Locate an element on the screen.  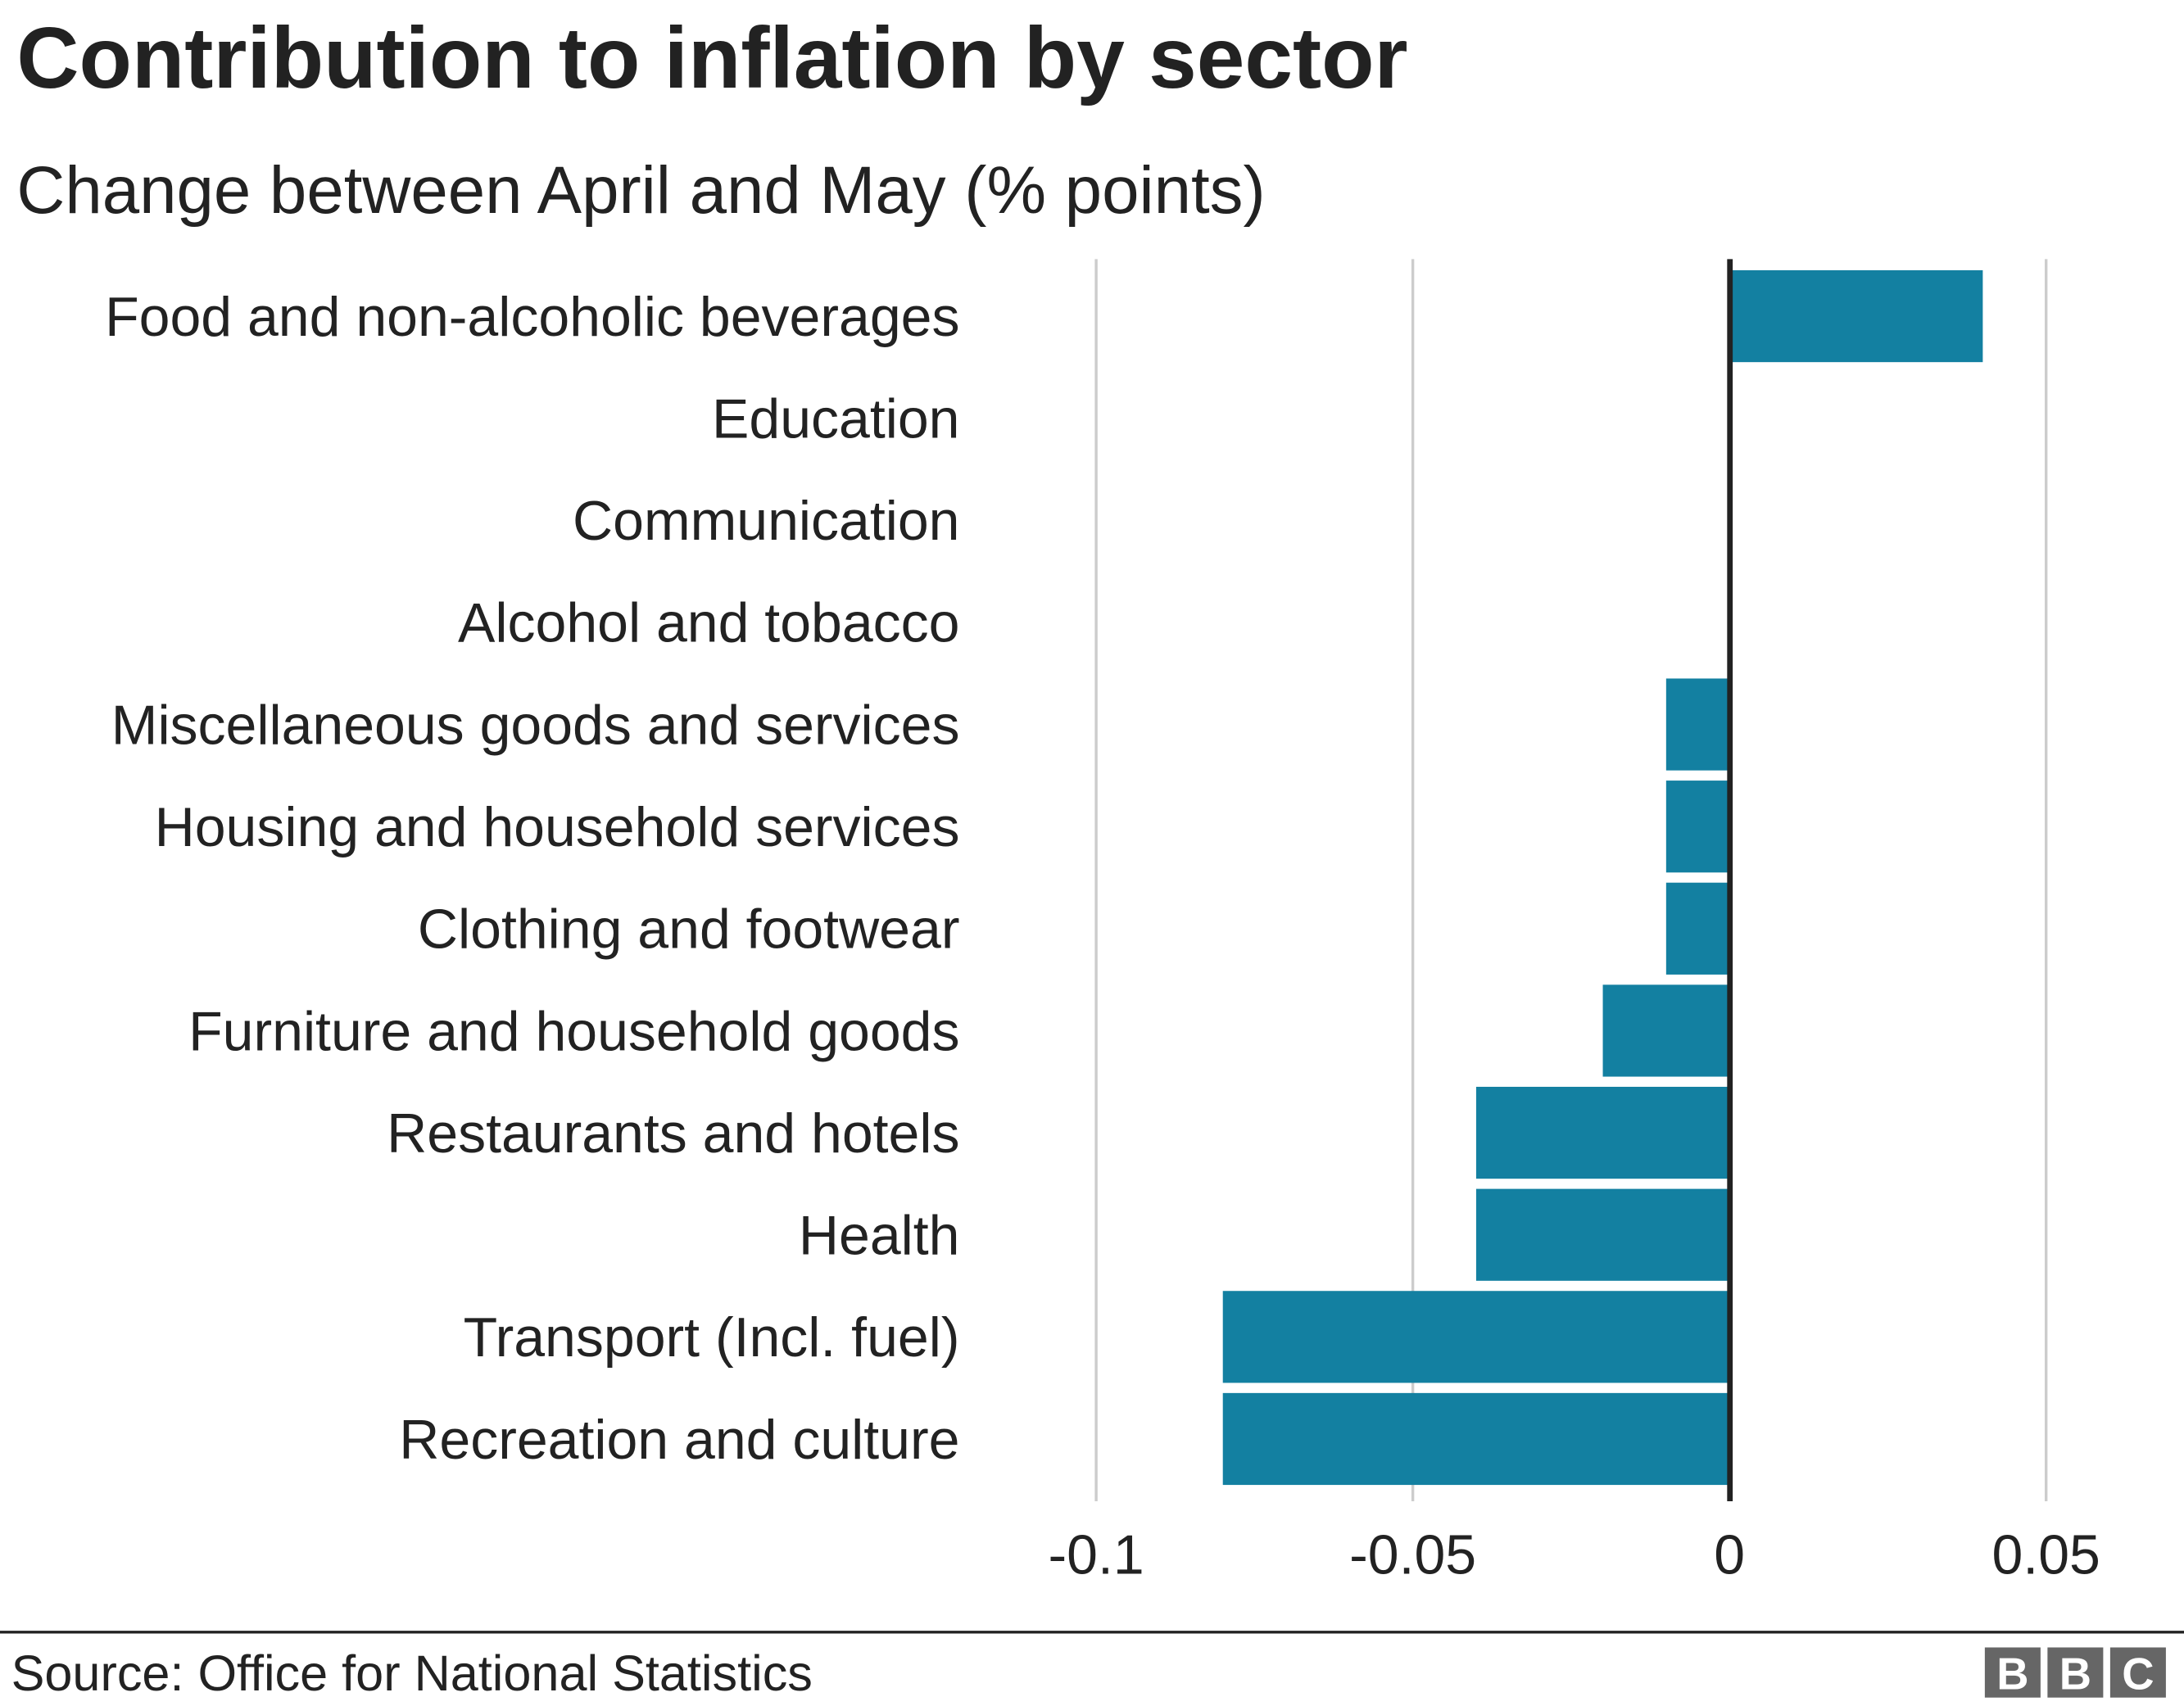
chart-title: Contribution to inflation by sector is located at coordinates (711, 58).